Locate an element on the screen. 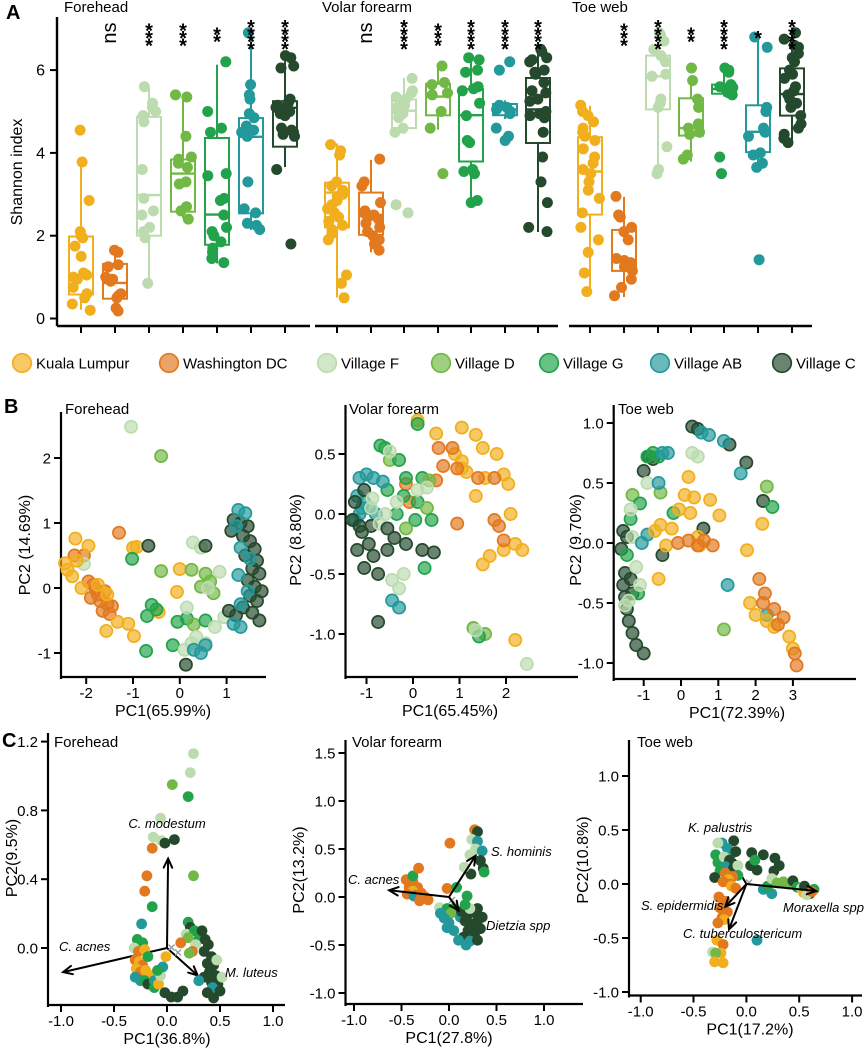  svg-text: -1 is located at coordinates (44, 654).